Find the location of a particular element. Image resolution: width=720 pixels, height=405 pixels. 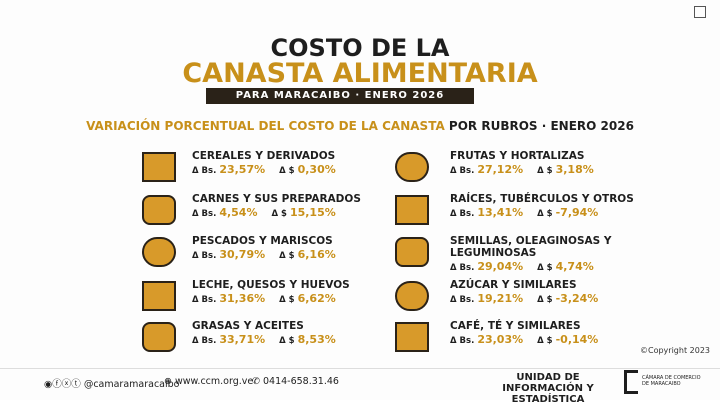

item: CAFÉ, TÉ Y SIMILARES Δ Bs. 23,03% Δ $ -0,14% is located at coordinates (545, 333).